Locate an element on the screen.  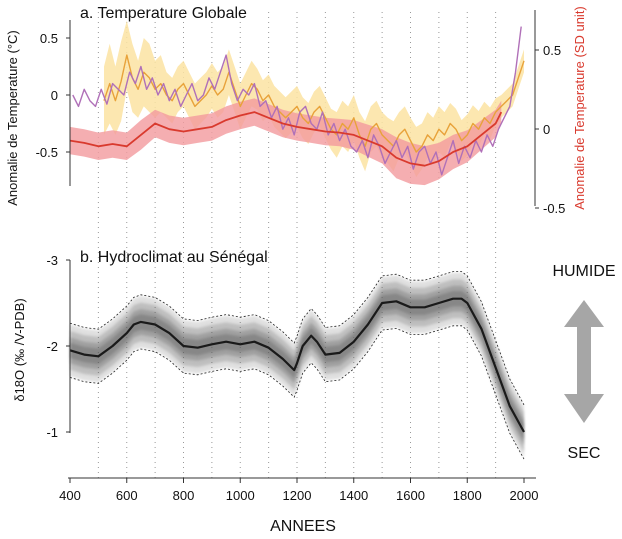
a-right-tick-label: -0.5 is located at coordinates (554, 208).